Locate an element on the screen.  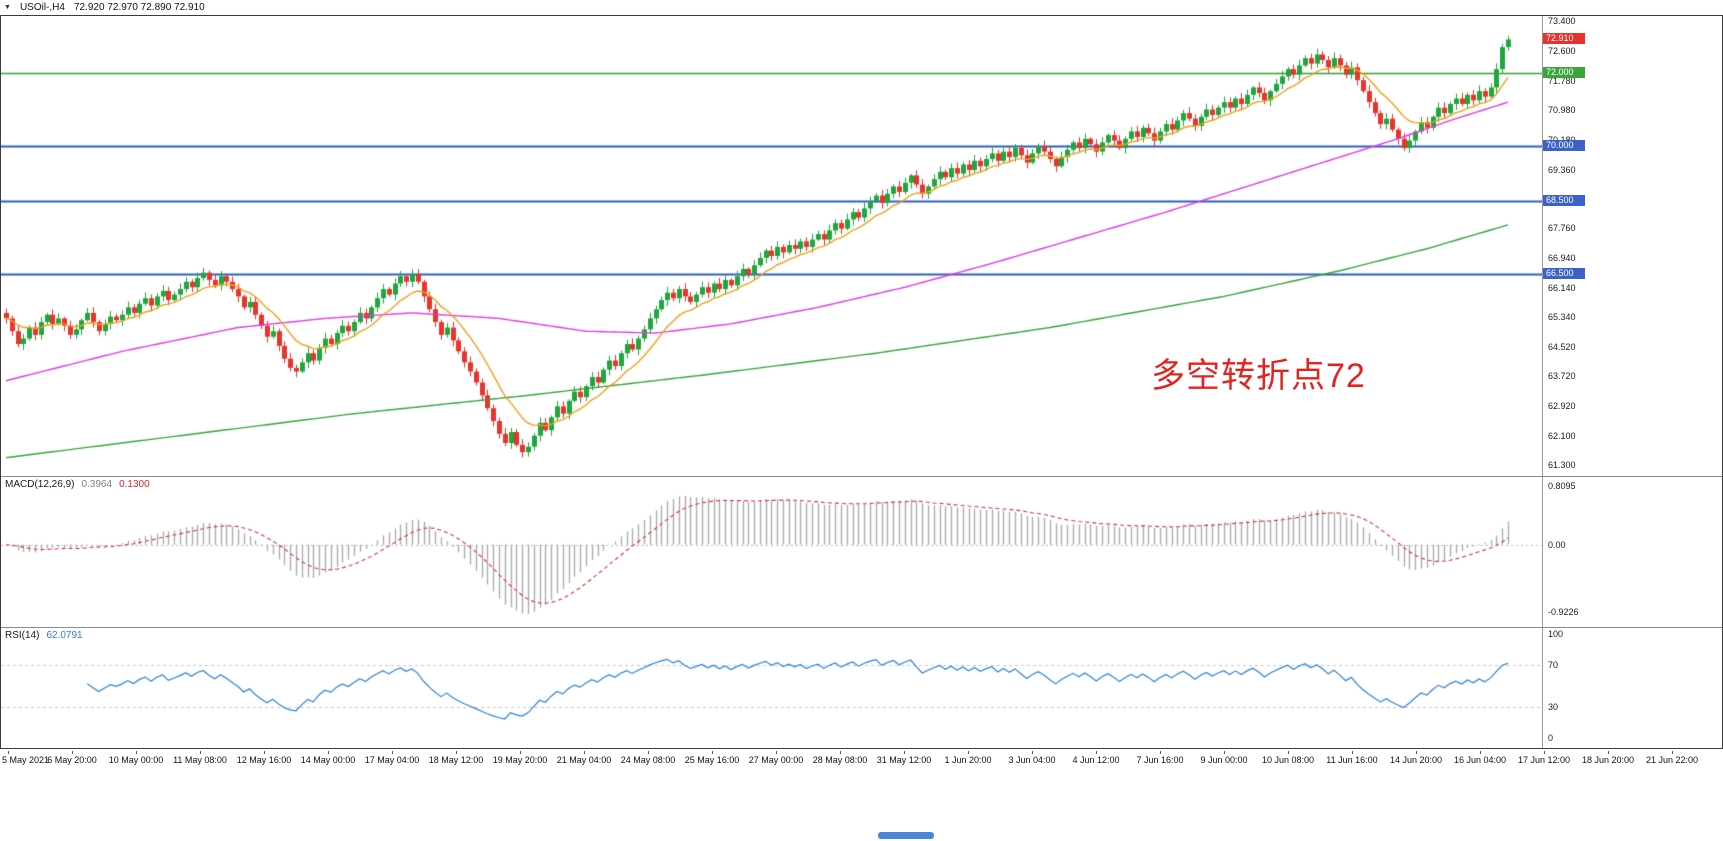
rsi-tick-label: 30 is located at coordinates (1553, 706).